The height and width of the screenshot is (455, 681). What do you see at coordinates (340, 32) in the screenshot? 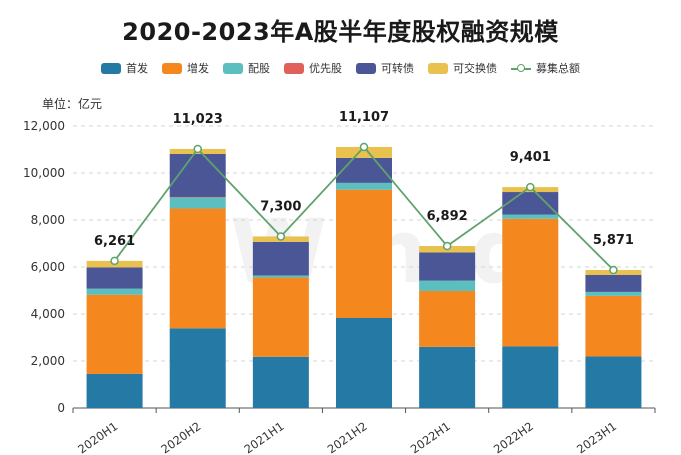
I see `chart-title: 2020-2023年A股半年度股权融资规模` at bounding box center [340, 32].